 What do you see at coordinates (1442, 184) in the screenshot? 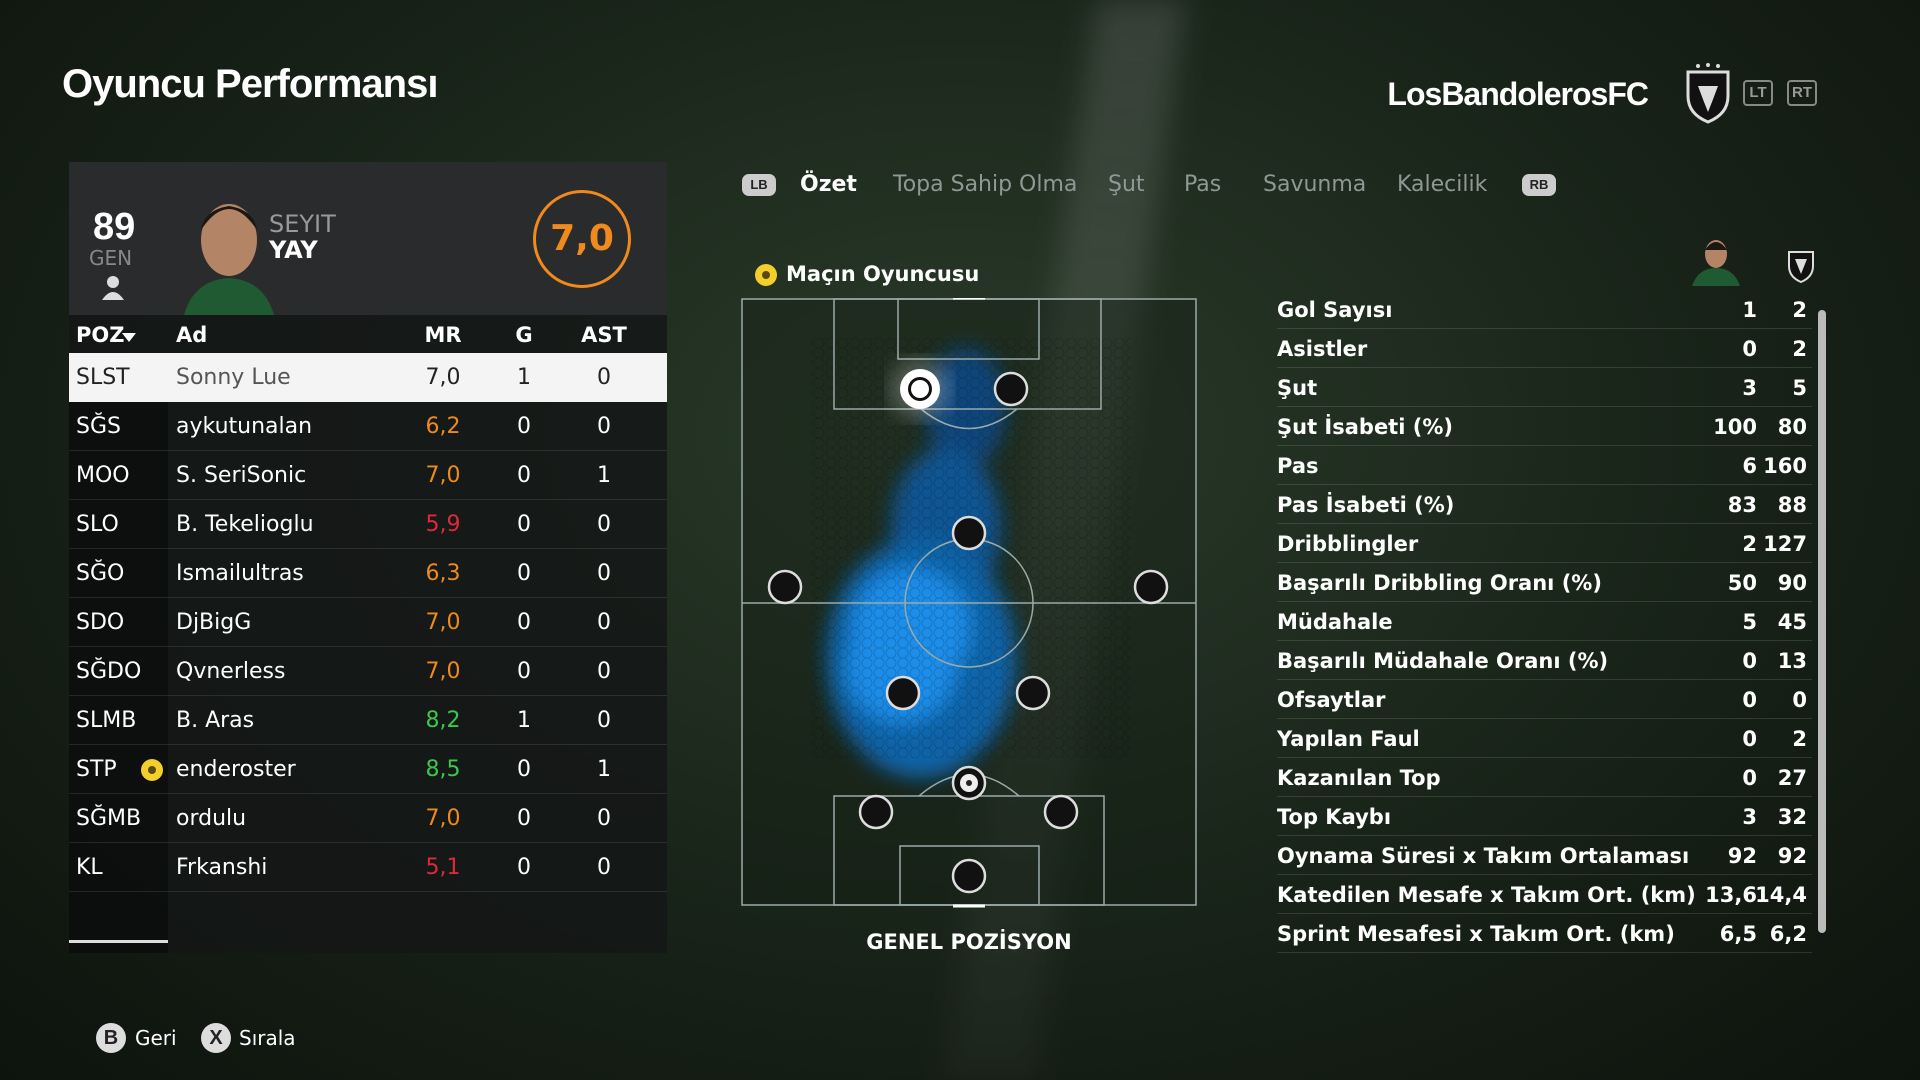
I see `tab: Kalecilik` at bounding box center [1442, 184].